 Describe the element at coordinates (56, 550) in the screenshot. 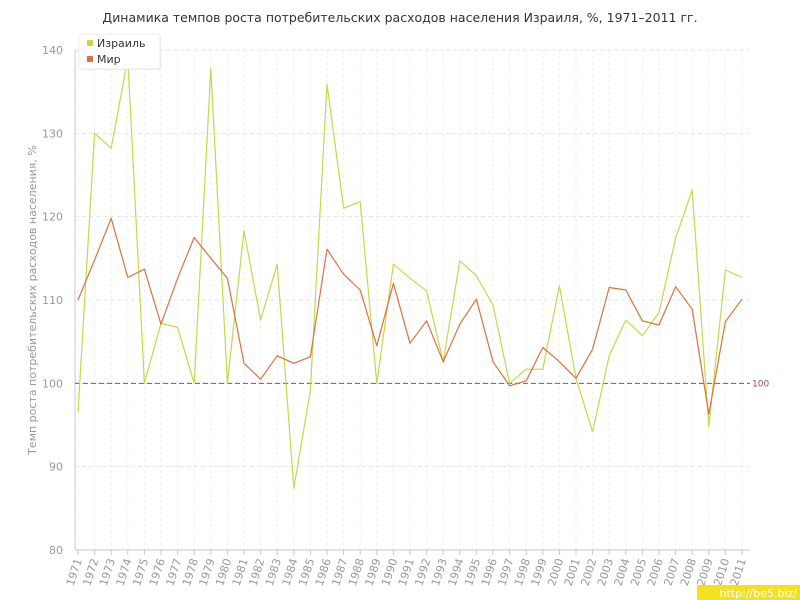

I see `y-tick-label: 80` at that location.